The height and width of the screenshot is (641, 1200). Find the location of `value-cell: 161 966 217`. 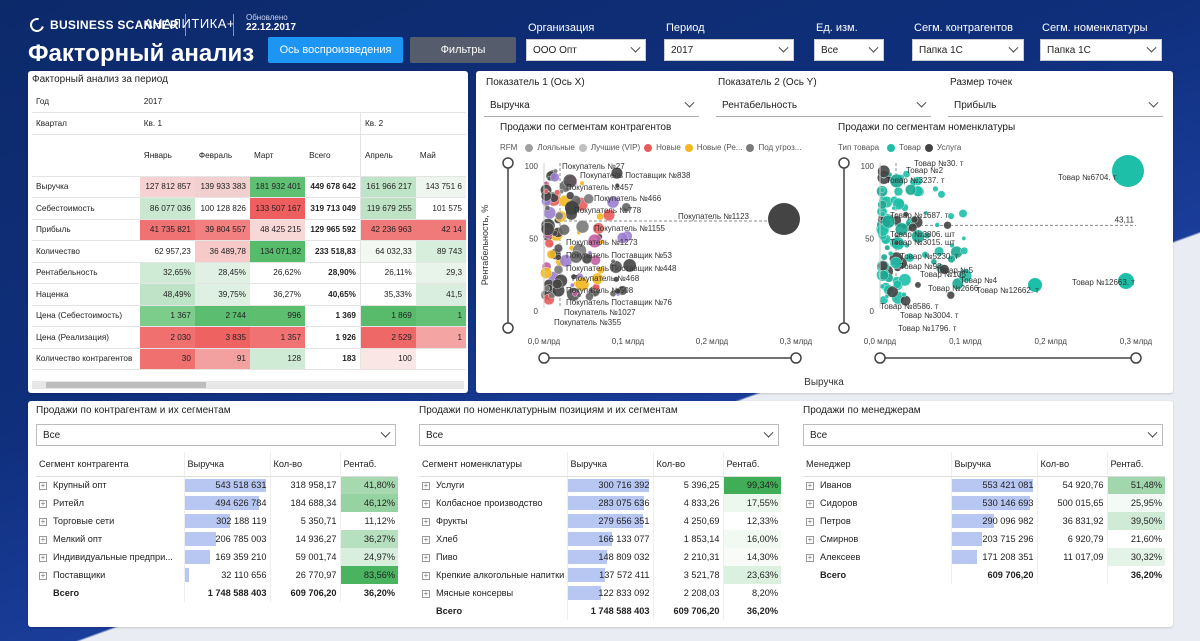

value-cell: 161 966 217 is located at coordinates (388, 187).